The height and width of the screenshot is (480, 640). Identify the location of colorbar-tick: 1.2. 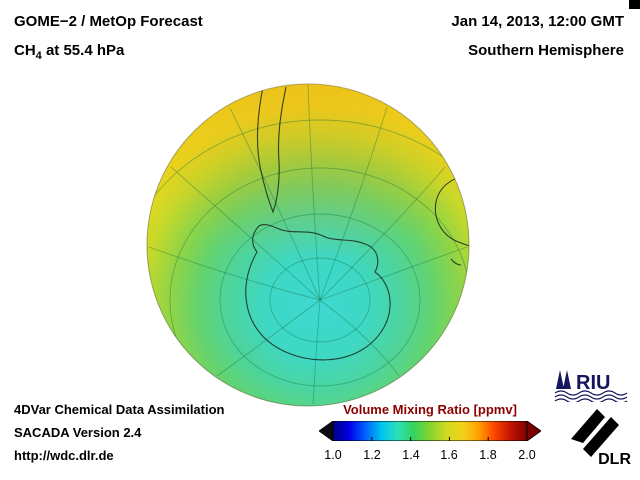
(372, 455).